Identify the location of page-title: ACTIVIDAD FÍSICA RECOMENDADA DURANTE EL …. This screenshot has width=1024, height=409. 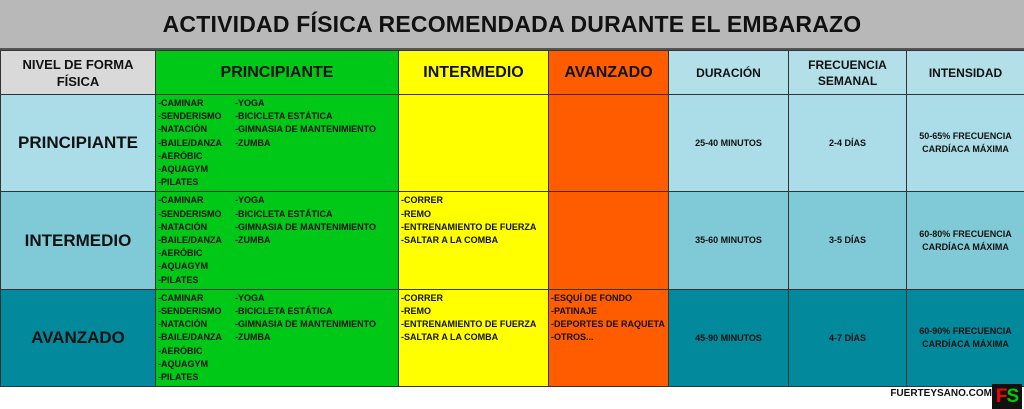
(512, 25).